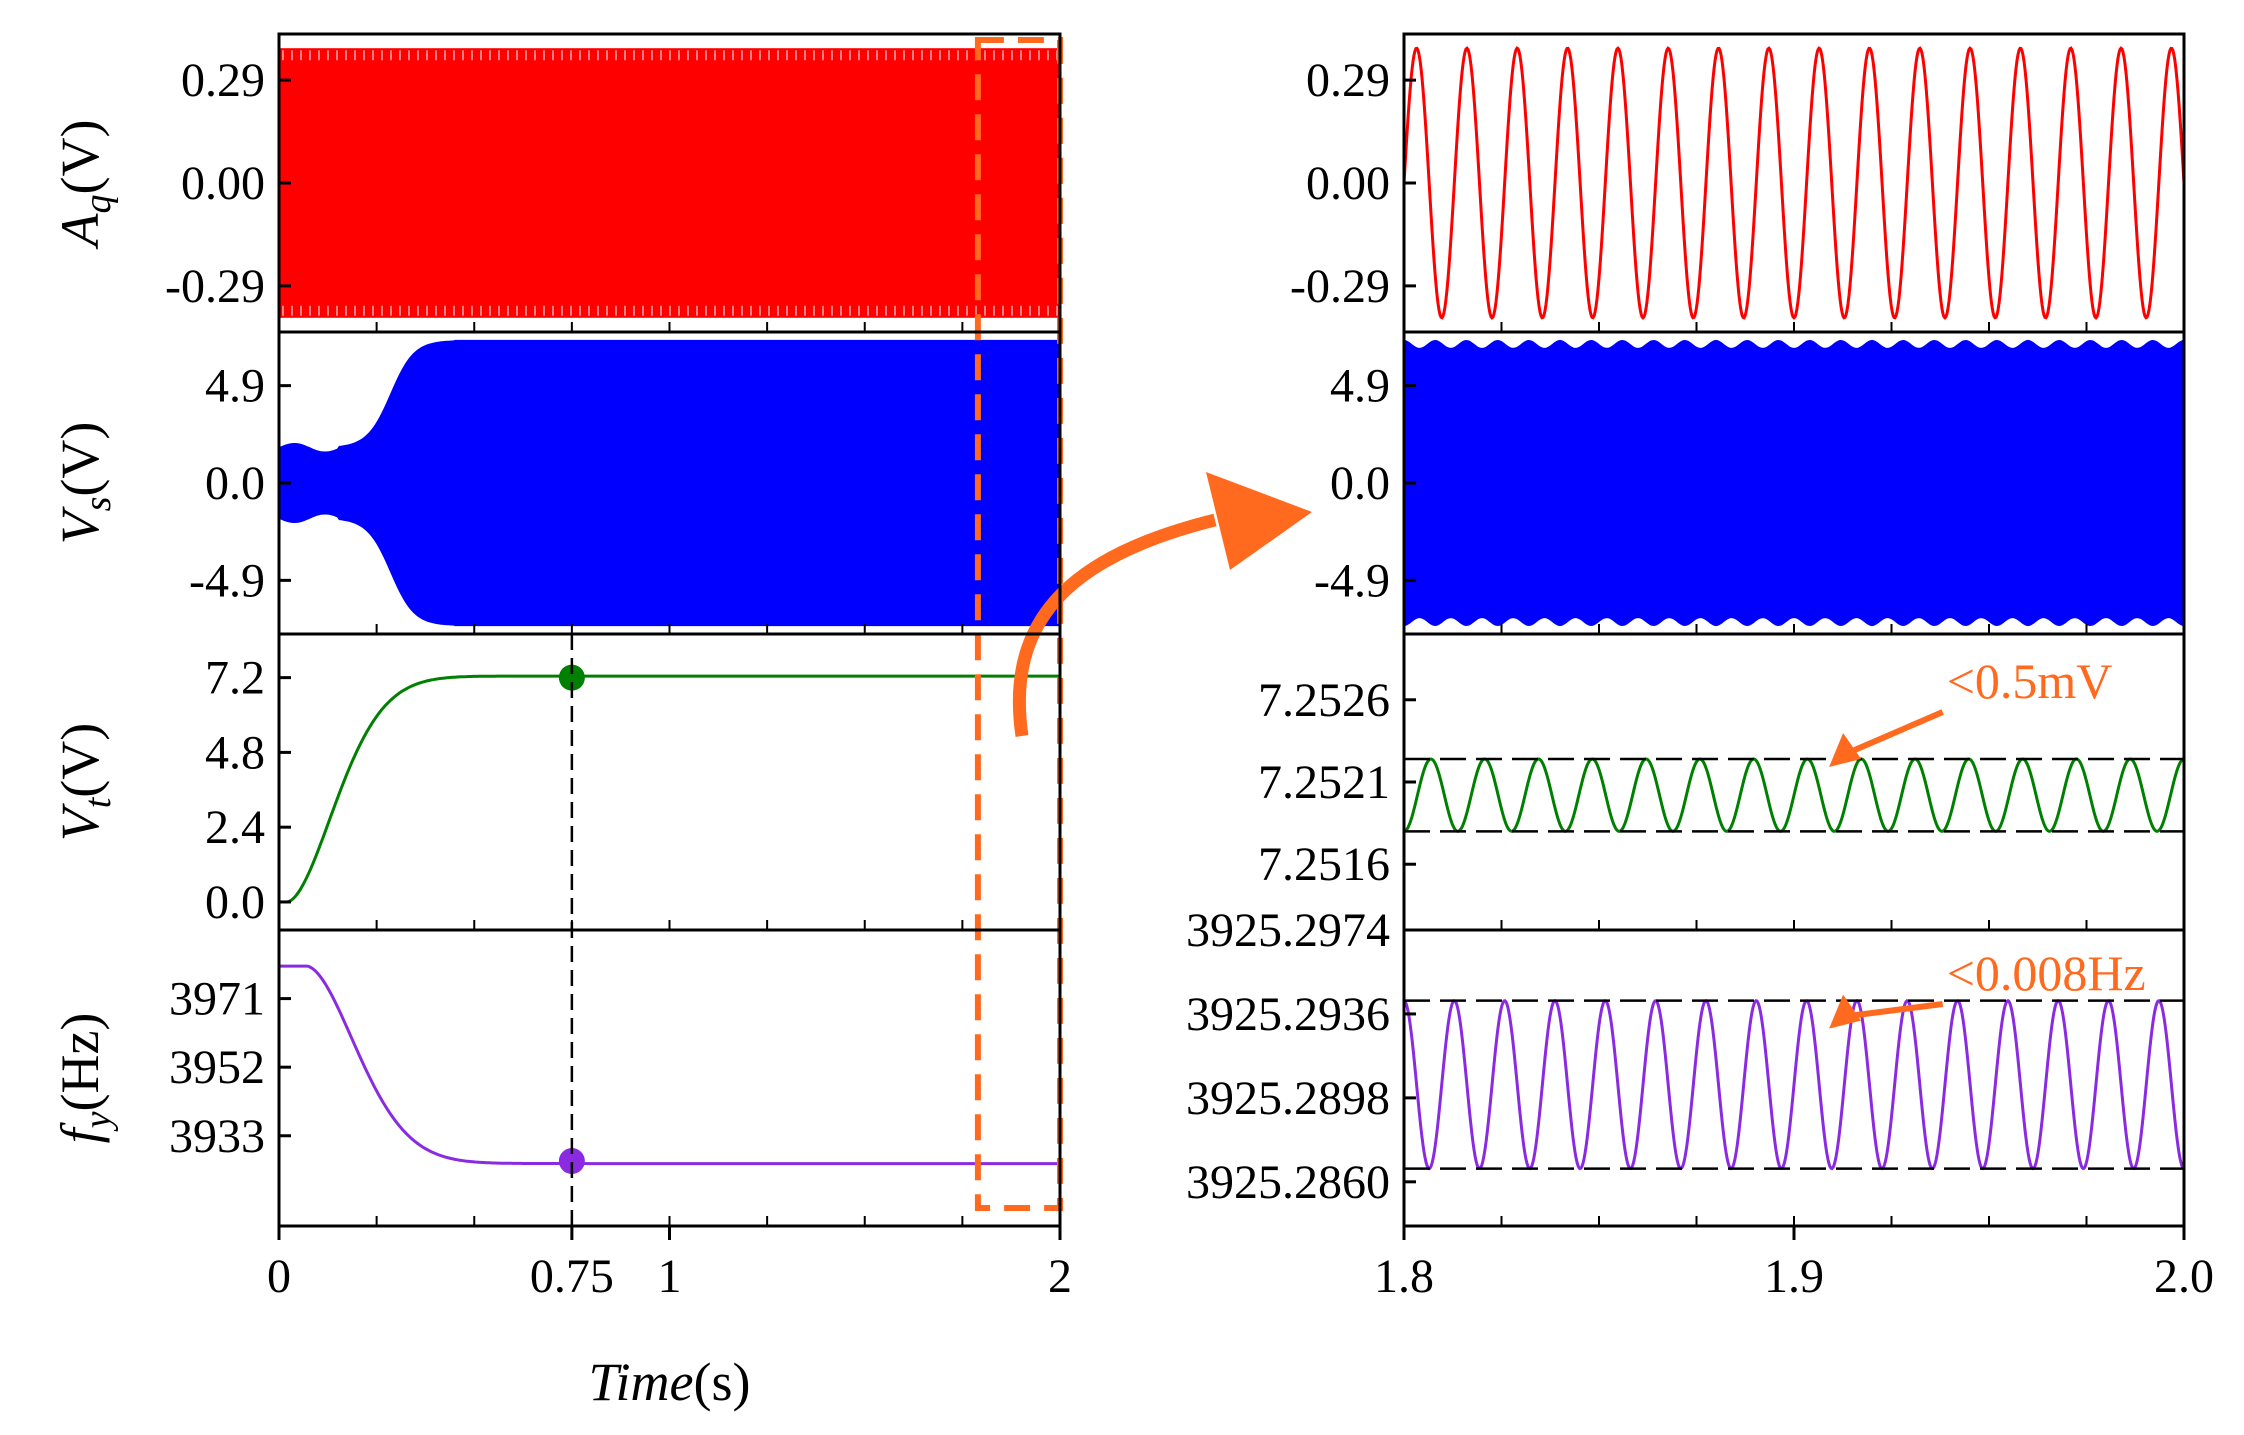 The width and height of the screenshot is (2244, 1435). Describe the element at coordinates (1288, 1182) in the screenshot. I see `right-ytick-label-fy_zoom: 3925.2860` at that location.